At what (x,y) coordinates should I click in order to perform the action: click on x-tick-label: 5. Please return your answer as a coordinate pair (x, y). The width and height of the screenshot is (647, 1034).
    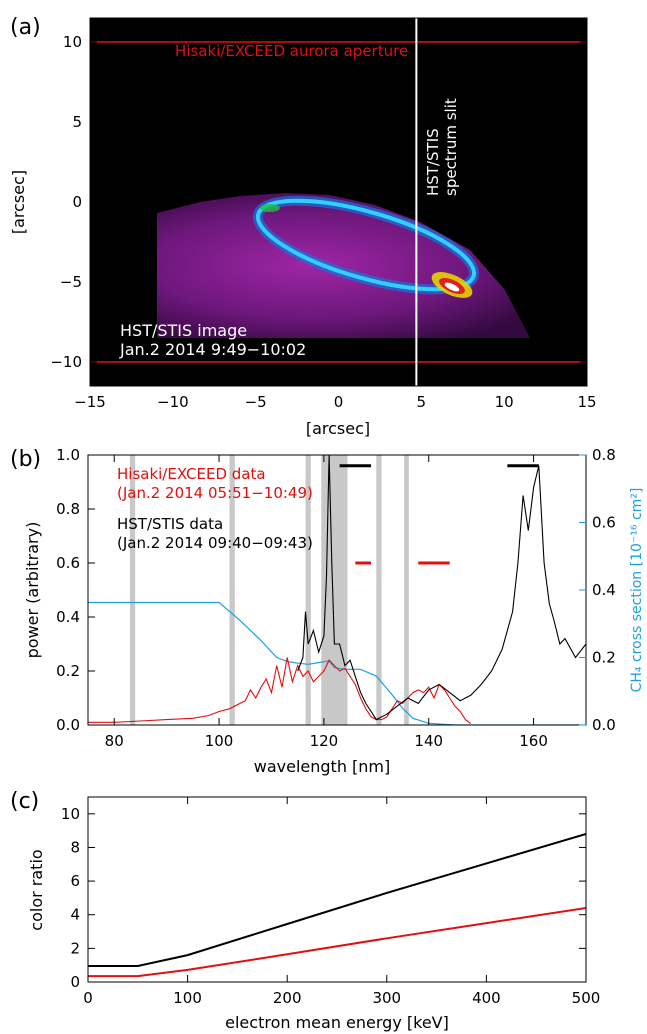
    Looking at the image, I should click on (422, 402).